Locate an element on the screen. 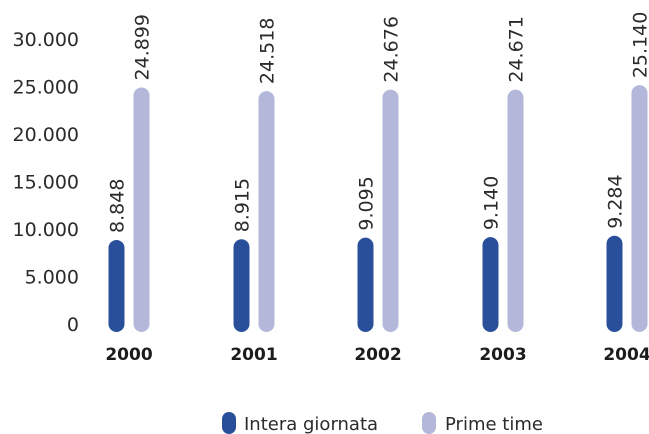 This screenshot has height=434, width=649. x-axis: 2000 2001 2002 2003 2004 is located at coordinates (377, 355).